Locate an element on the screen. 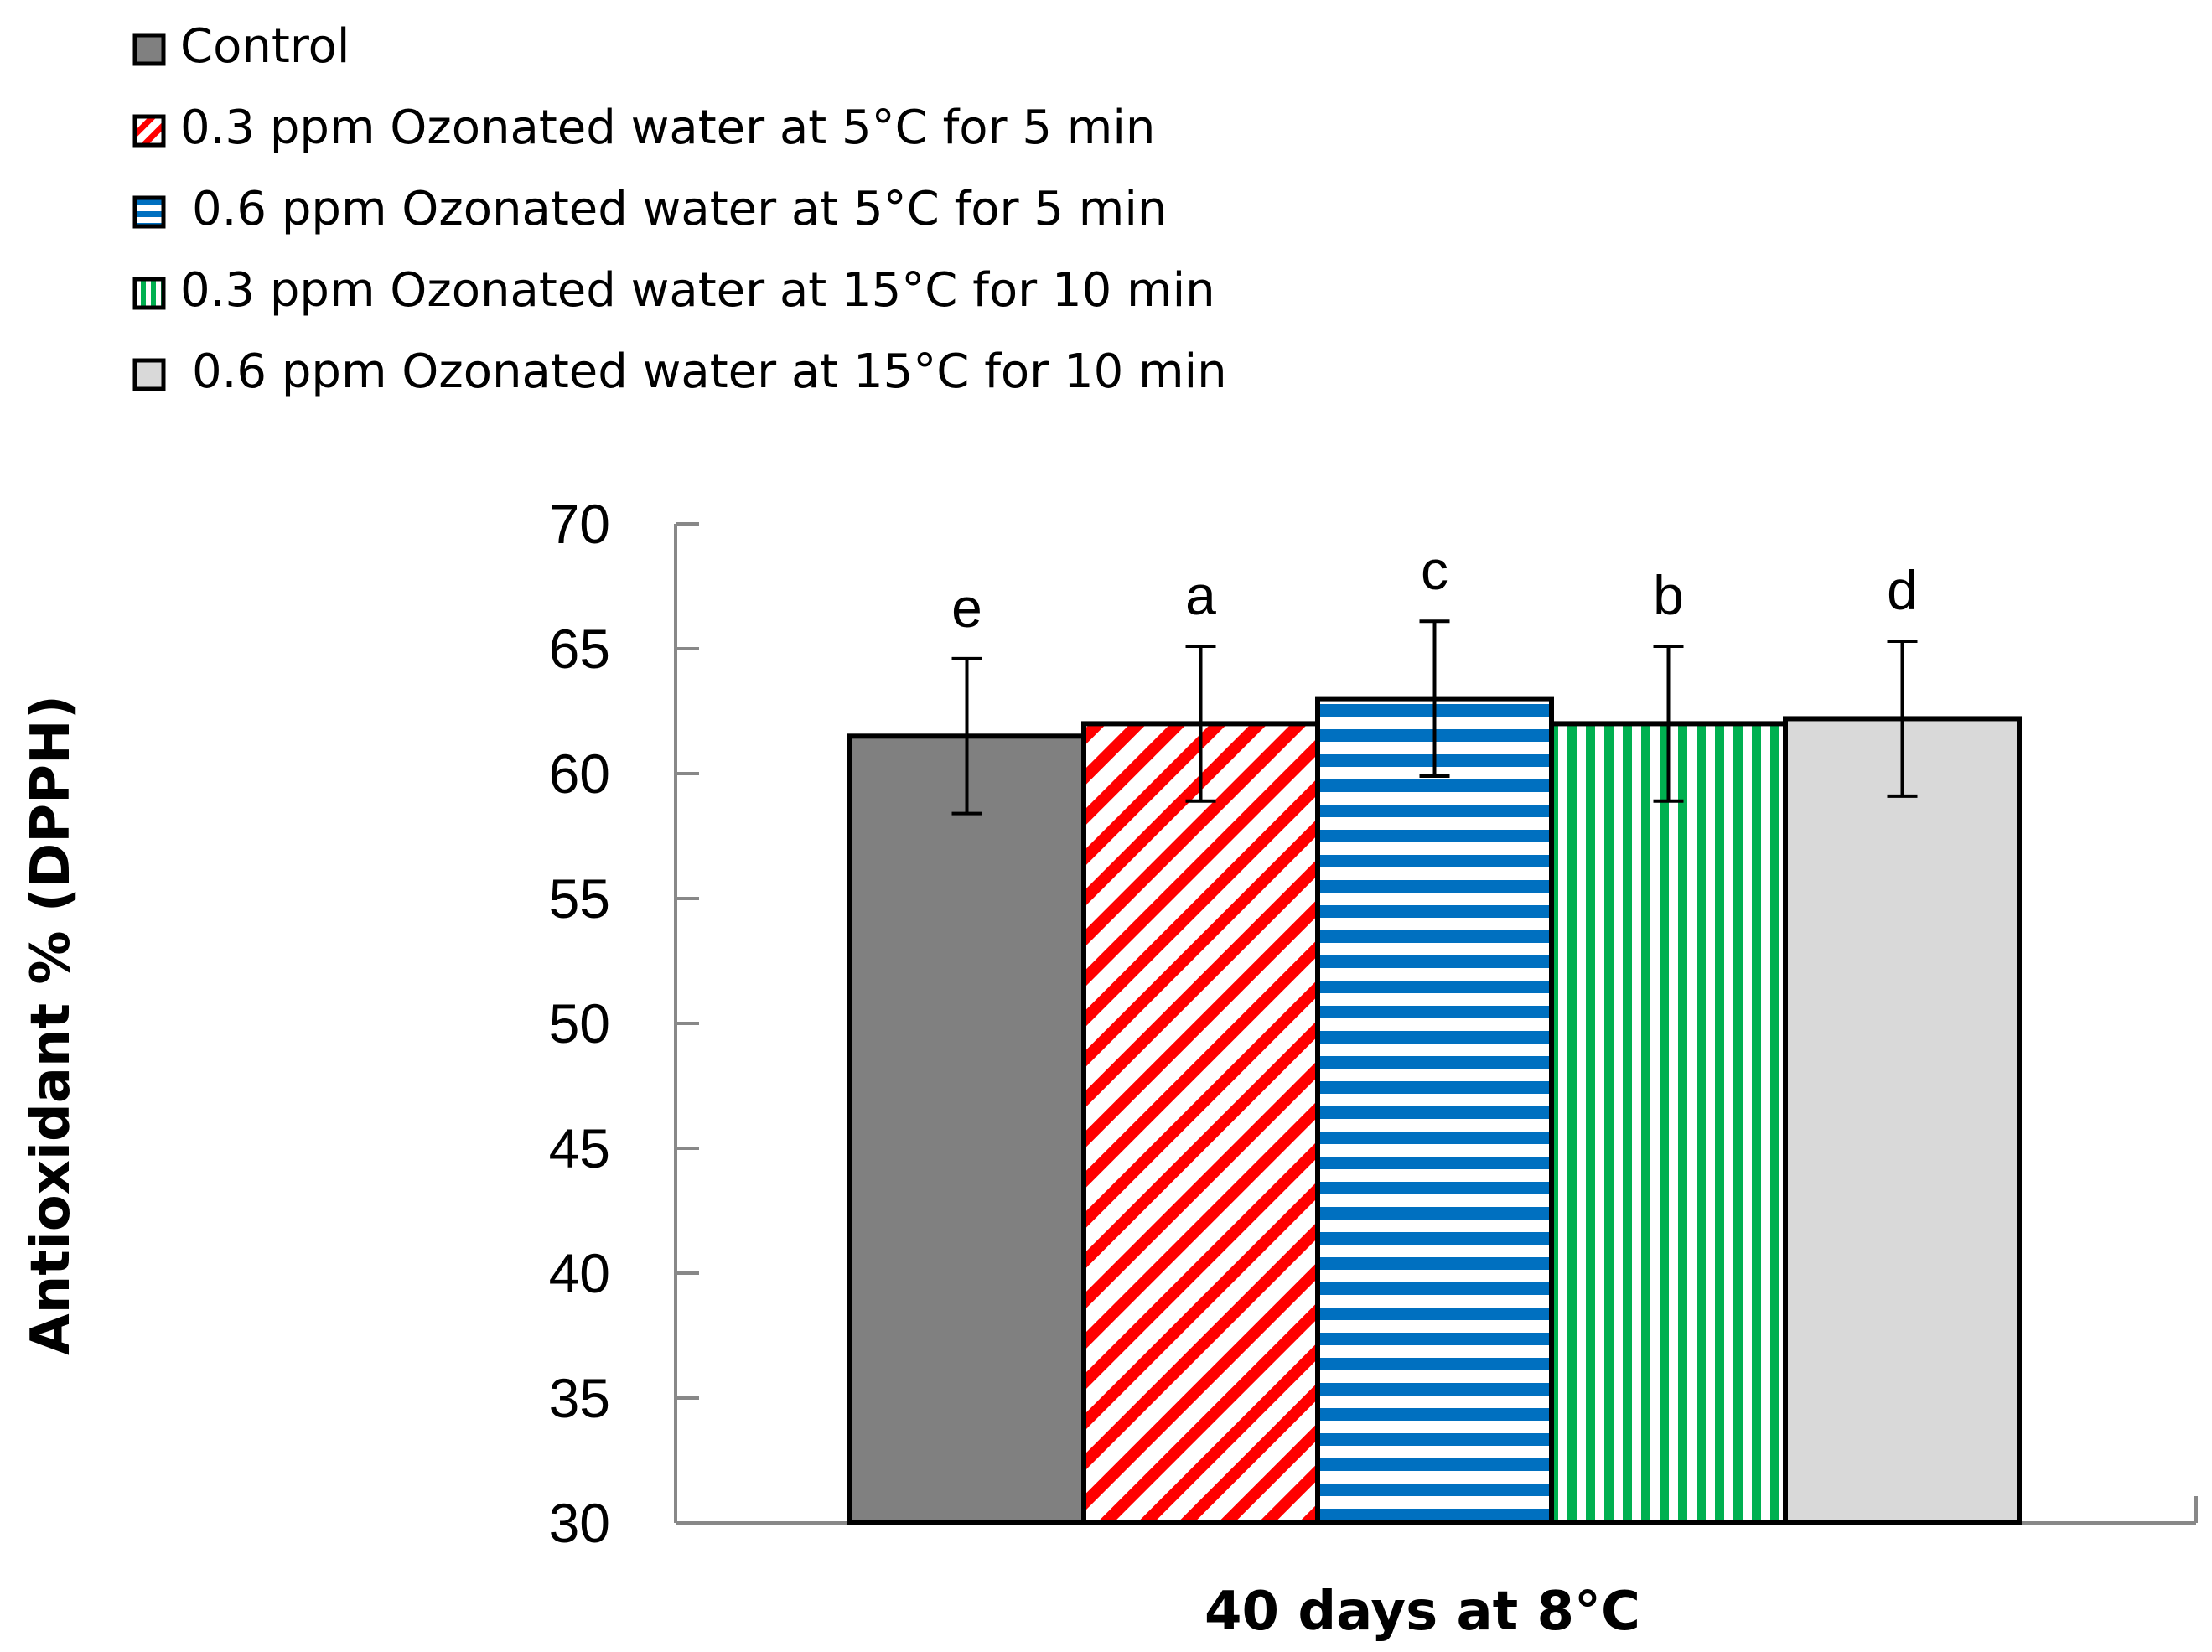  significance-letter-1: e is located at coordinates (966, 608).